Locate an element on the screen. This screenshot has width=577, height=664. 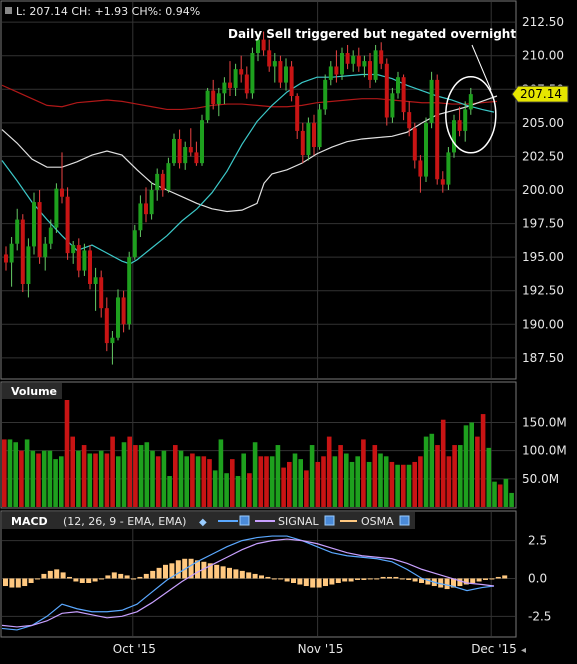
price-tick-label: 197.50 is located at coordinates (543, 224).